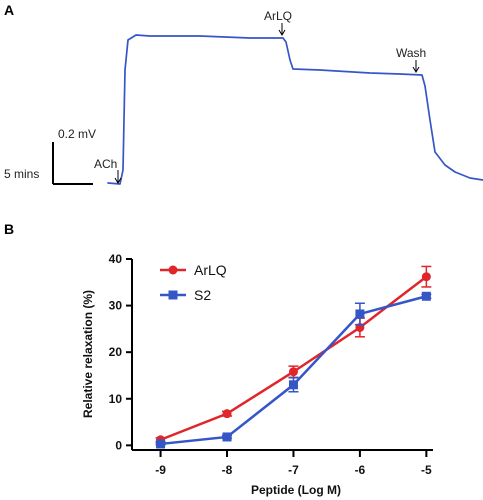 The image size is (483, 500). I want to click on y-tick-label: 10, so click(116, 399).